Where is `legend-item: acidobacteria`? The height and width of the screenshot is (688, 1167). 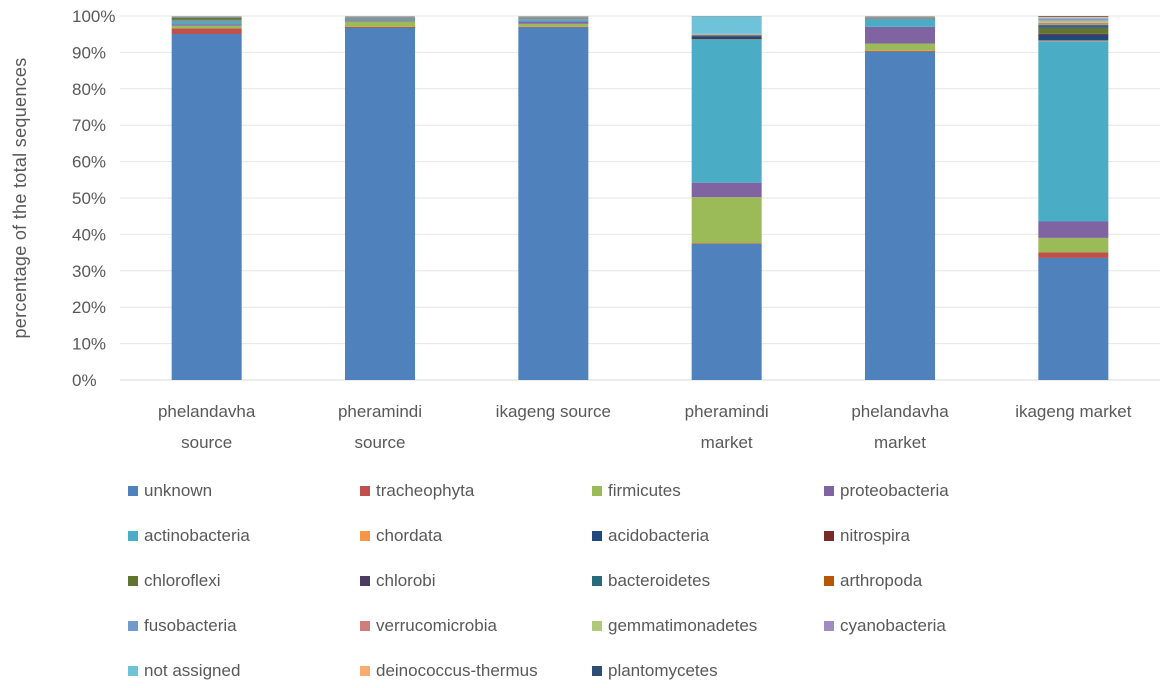
legend-item: acidobacteria is located at coordinates (651, 535).